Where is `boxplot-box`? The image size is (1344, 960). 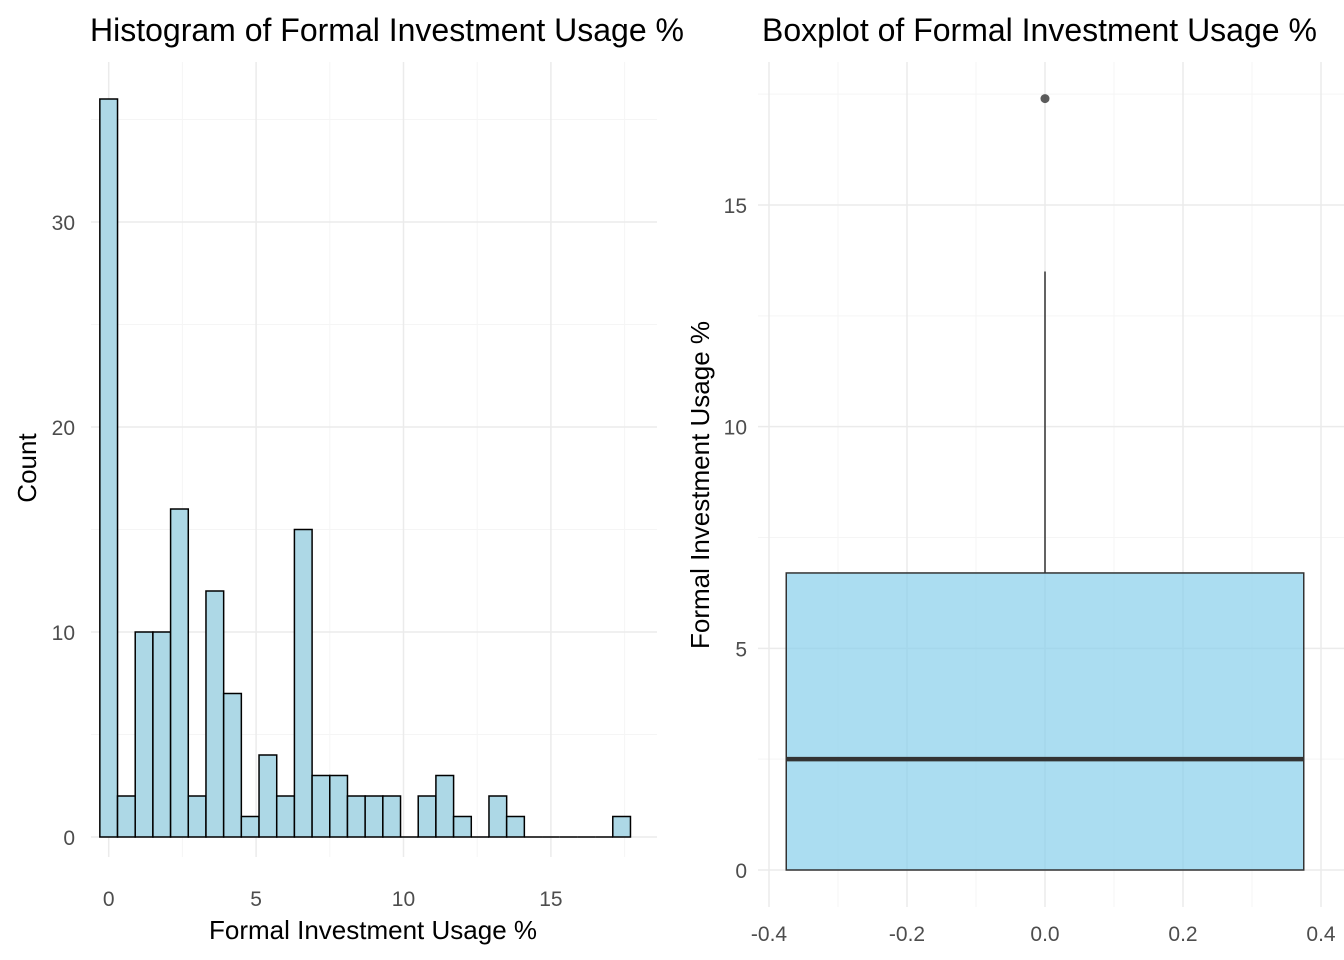
boxplot-box is located at coordinates (1045, 721).